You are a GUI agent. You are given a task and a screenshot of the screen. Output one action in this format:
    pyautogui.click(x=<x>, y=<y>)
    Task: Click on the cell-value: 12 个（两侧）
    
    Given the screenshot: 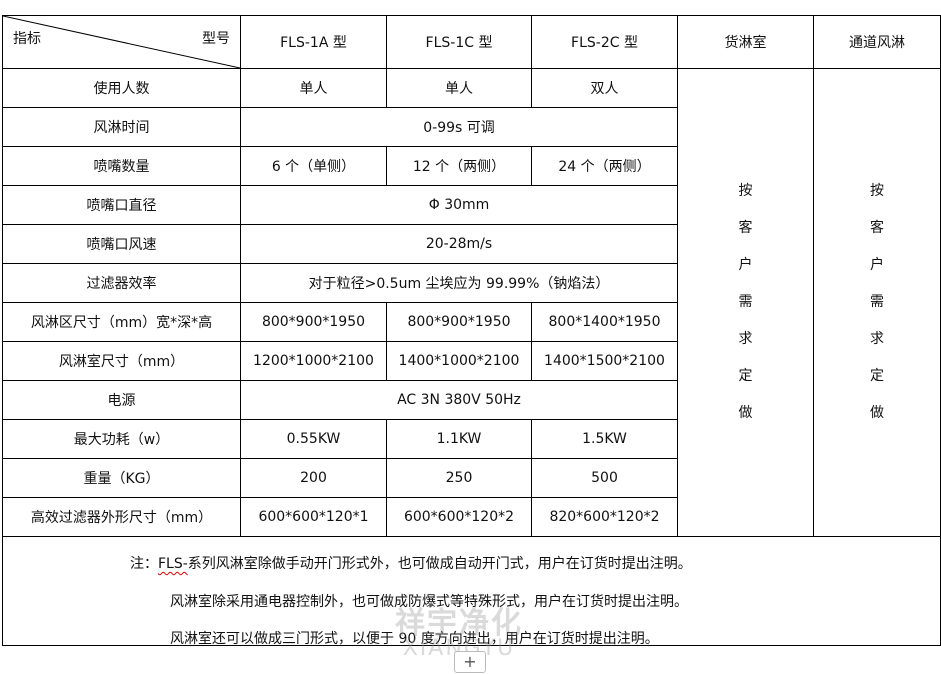 What is the action you would take?
    pyautogui.click(x=459, y=166)
    